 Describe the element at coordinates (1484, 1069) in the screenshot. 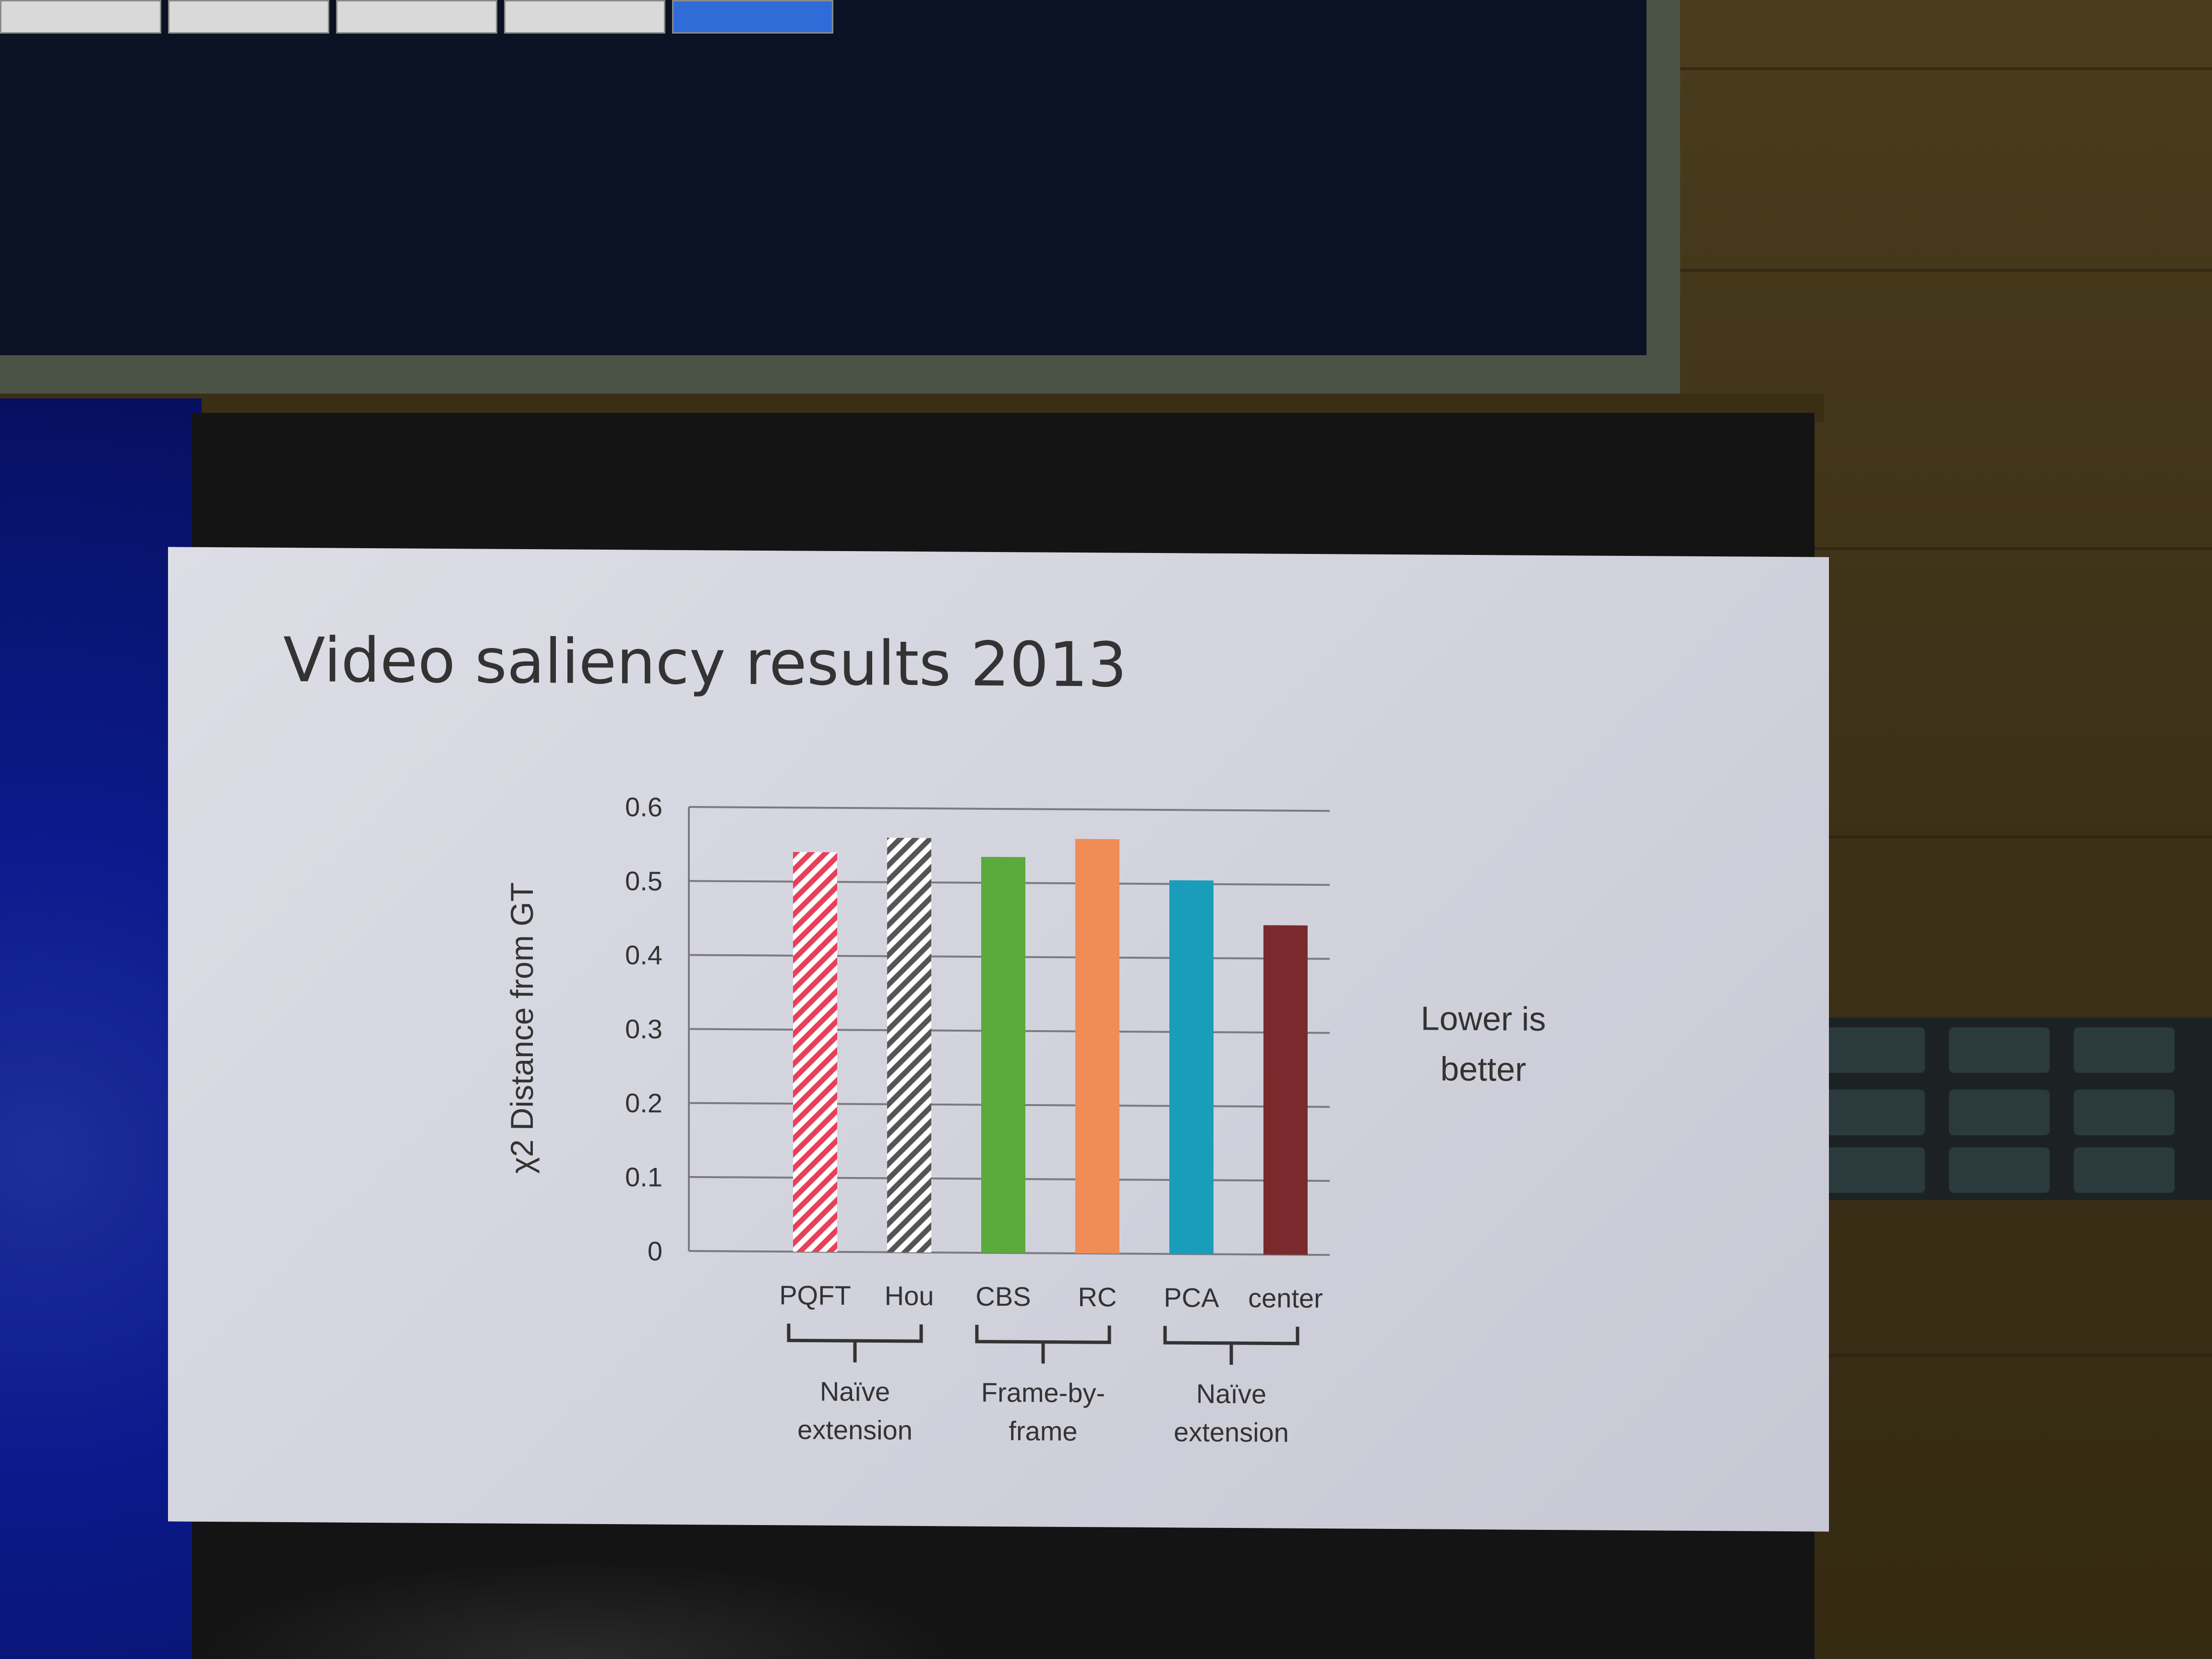

I see `annotation-text: better` at that location.